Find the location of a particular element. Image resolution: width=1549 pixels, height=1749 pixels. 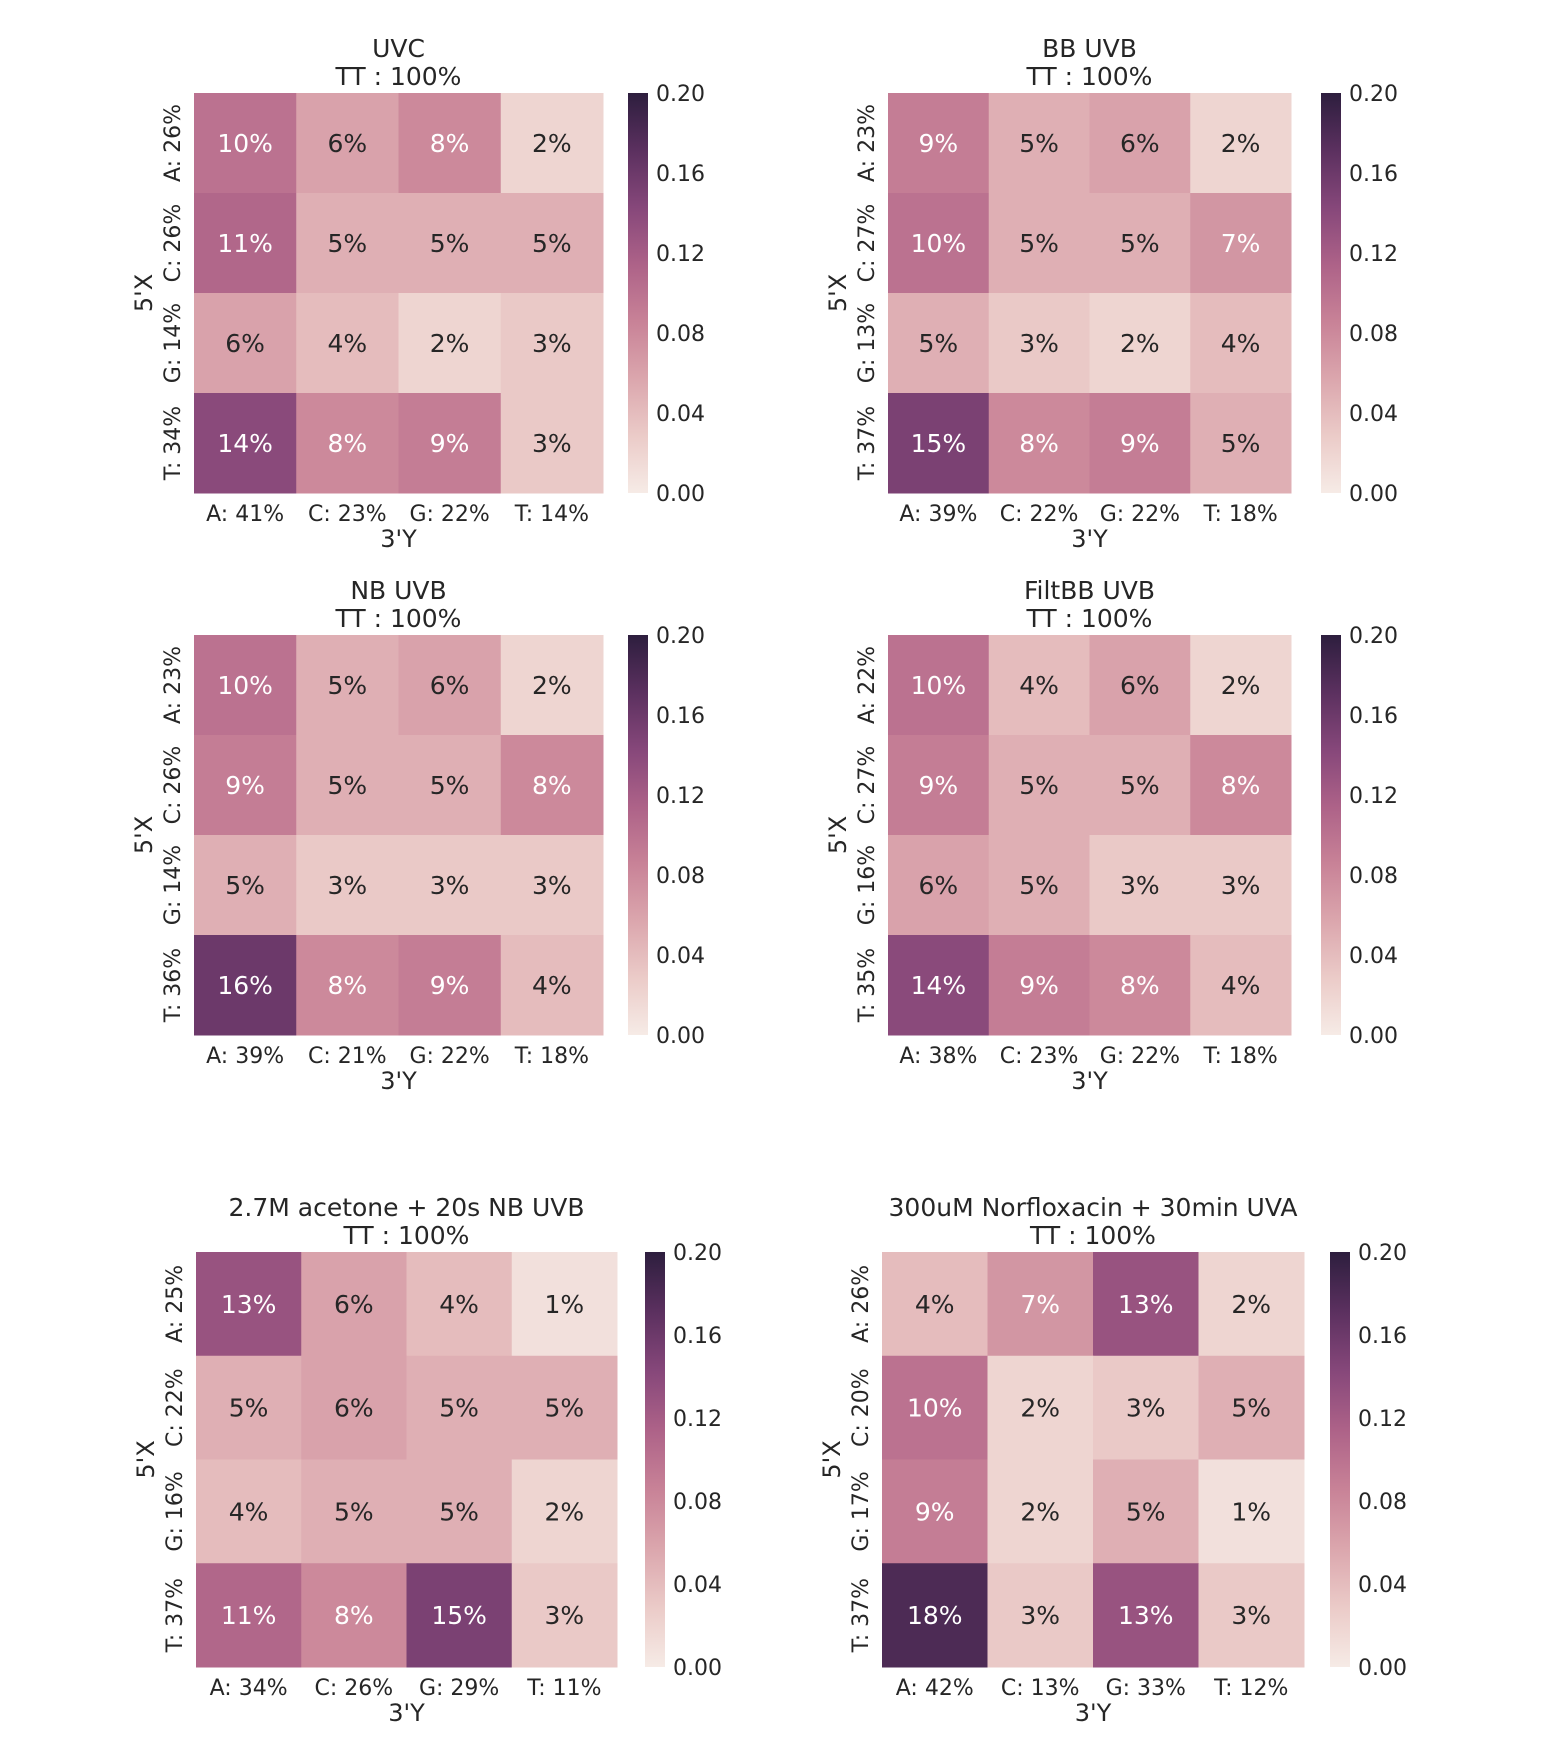

cell-label: 7% is located at coordinates (1241, 243).